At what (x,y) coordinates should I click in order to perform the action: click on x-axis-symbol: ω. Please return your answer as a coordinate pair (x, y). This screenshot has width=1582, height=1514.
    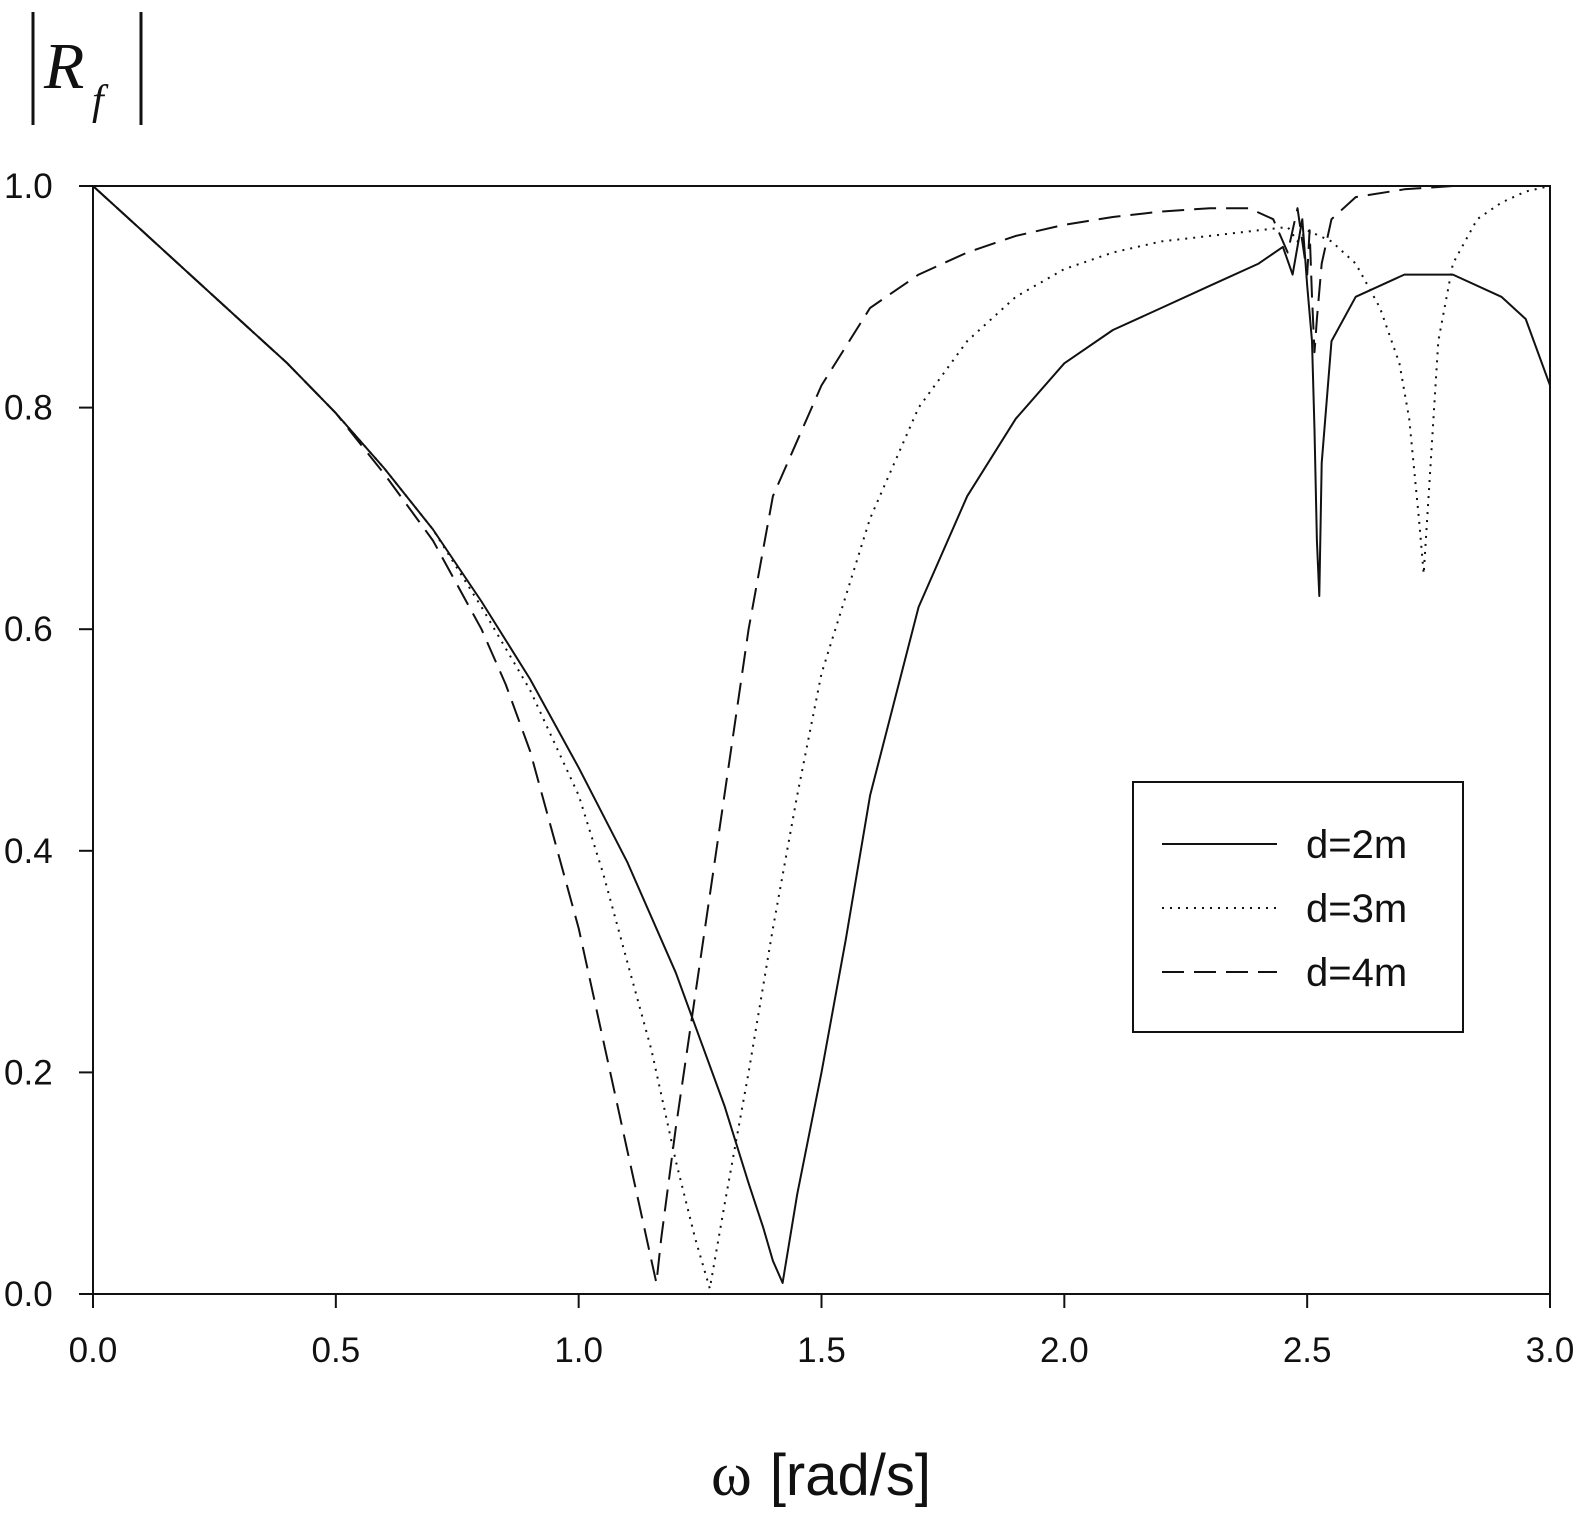
    Looking at the image, I should click on (731, 1475).